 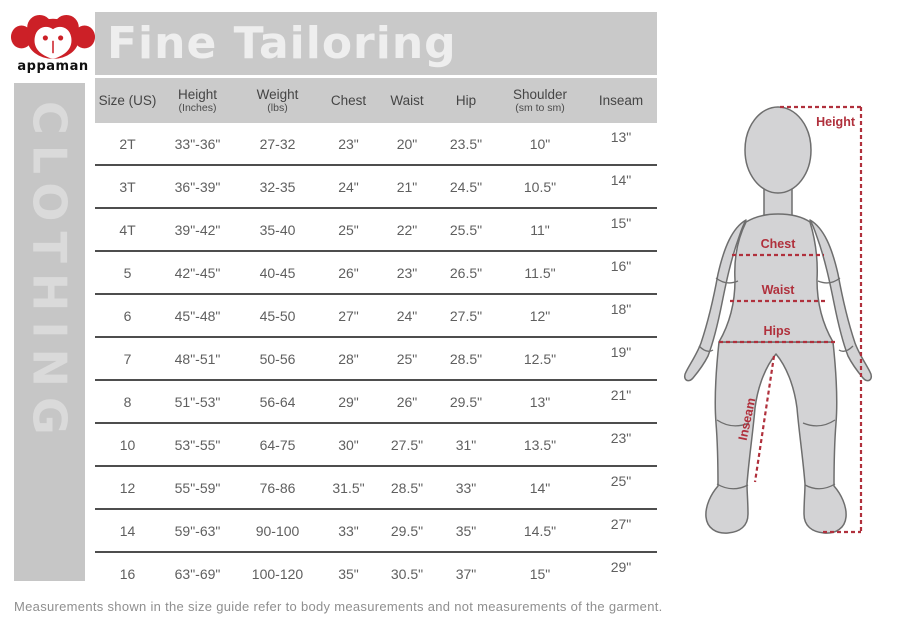 I want to click on size-cell: 26.5", so click(x=466, y=273).